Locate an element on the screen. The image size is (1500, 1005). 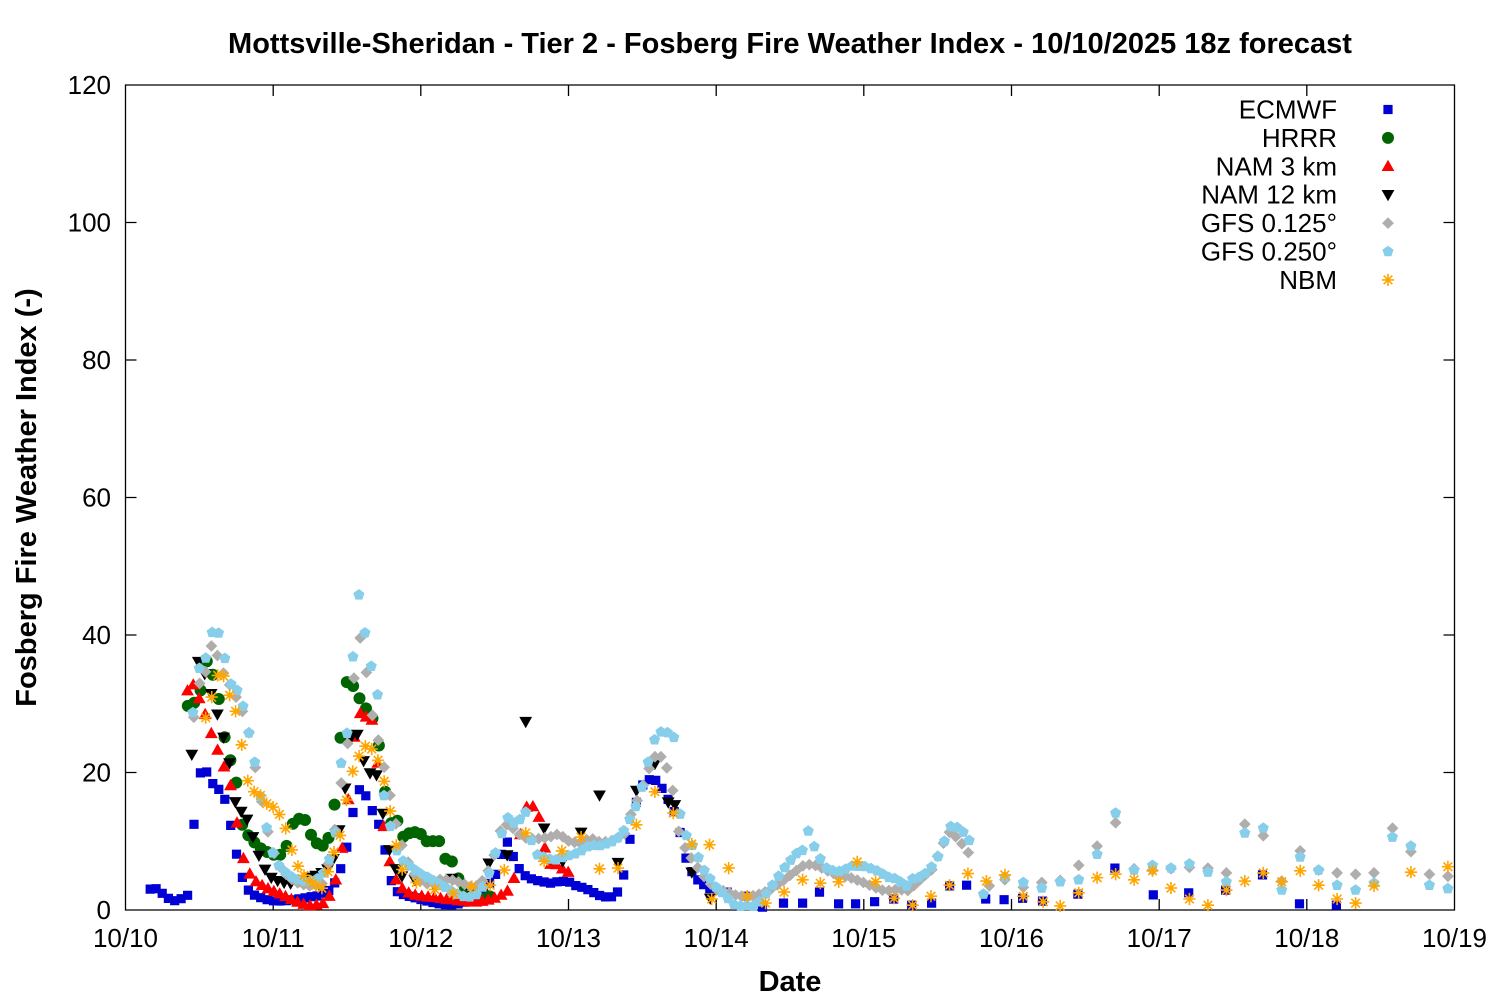
svg-text: HRRR is located at coordinates (1299, 138).